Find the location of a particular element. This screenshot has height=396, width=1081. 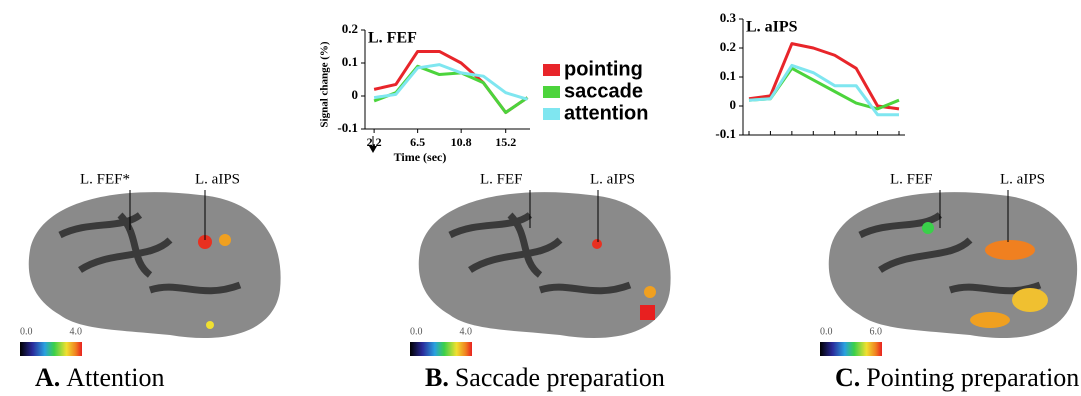

panel-title: C. Pointing preparation is located at coordinates (957, 377).